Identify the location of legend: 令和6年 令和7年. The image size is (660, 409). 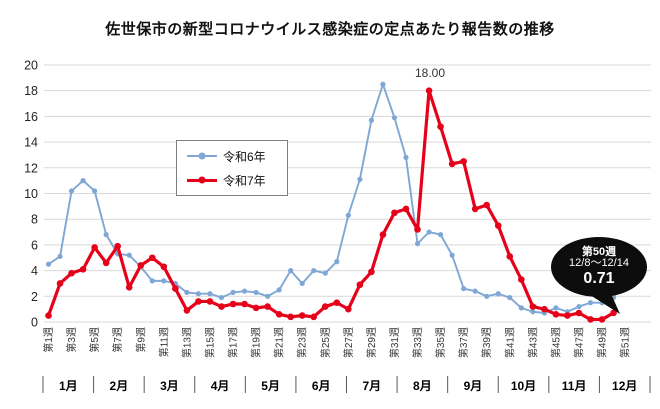
(232, 168).